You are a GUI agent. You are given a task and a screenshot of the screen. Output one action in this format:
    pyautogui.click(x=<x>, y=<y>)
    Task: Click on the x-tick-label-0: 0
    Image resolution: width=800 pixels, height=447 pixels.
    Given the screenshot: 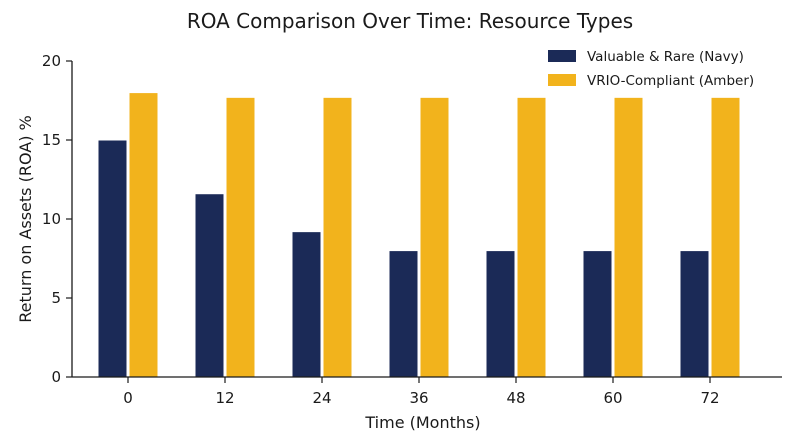 What is the action you would take?
    pyautogui.click(x=128, y=398)
    